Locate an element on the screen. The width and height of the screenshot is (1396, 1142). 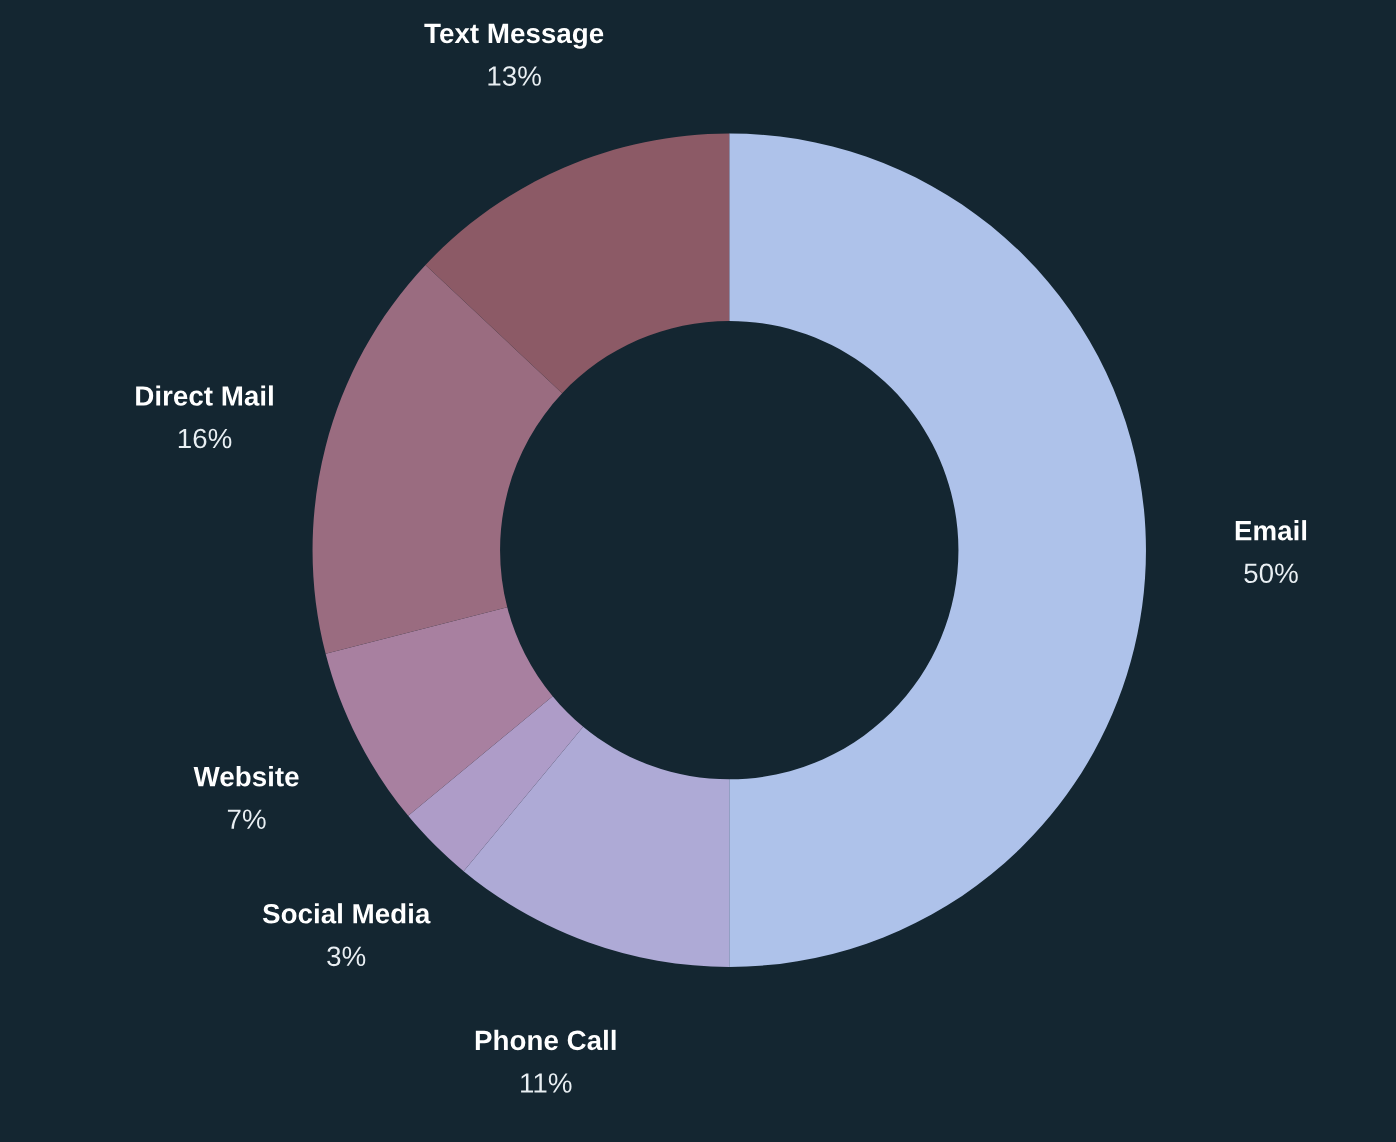
slice-label: Social Media is located at coordinates (346, 913).